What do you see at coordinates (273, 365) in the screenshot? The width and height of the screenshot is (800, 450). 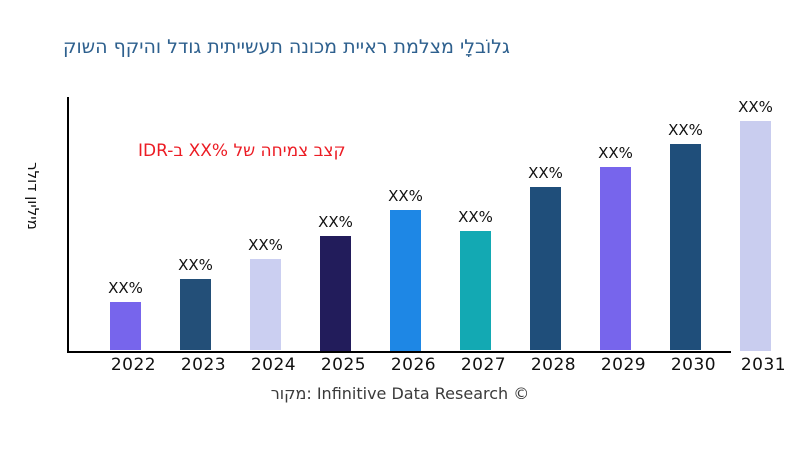 I see `x-tick-label: 2024` at bounding box center [273, 365].